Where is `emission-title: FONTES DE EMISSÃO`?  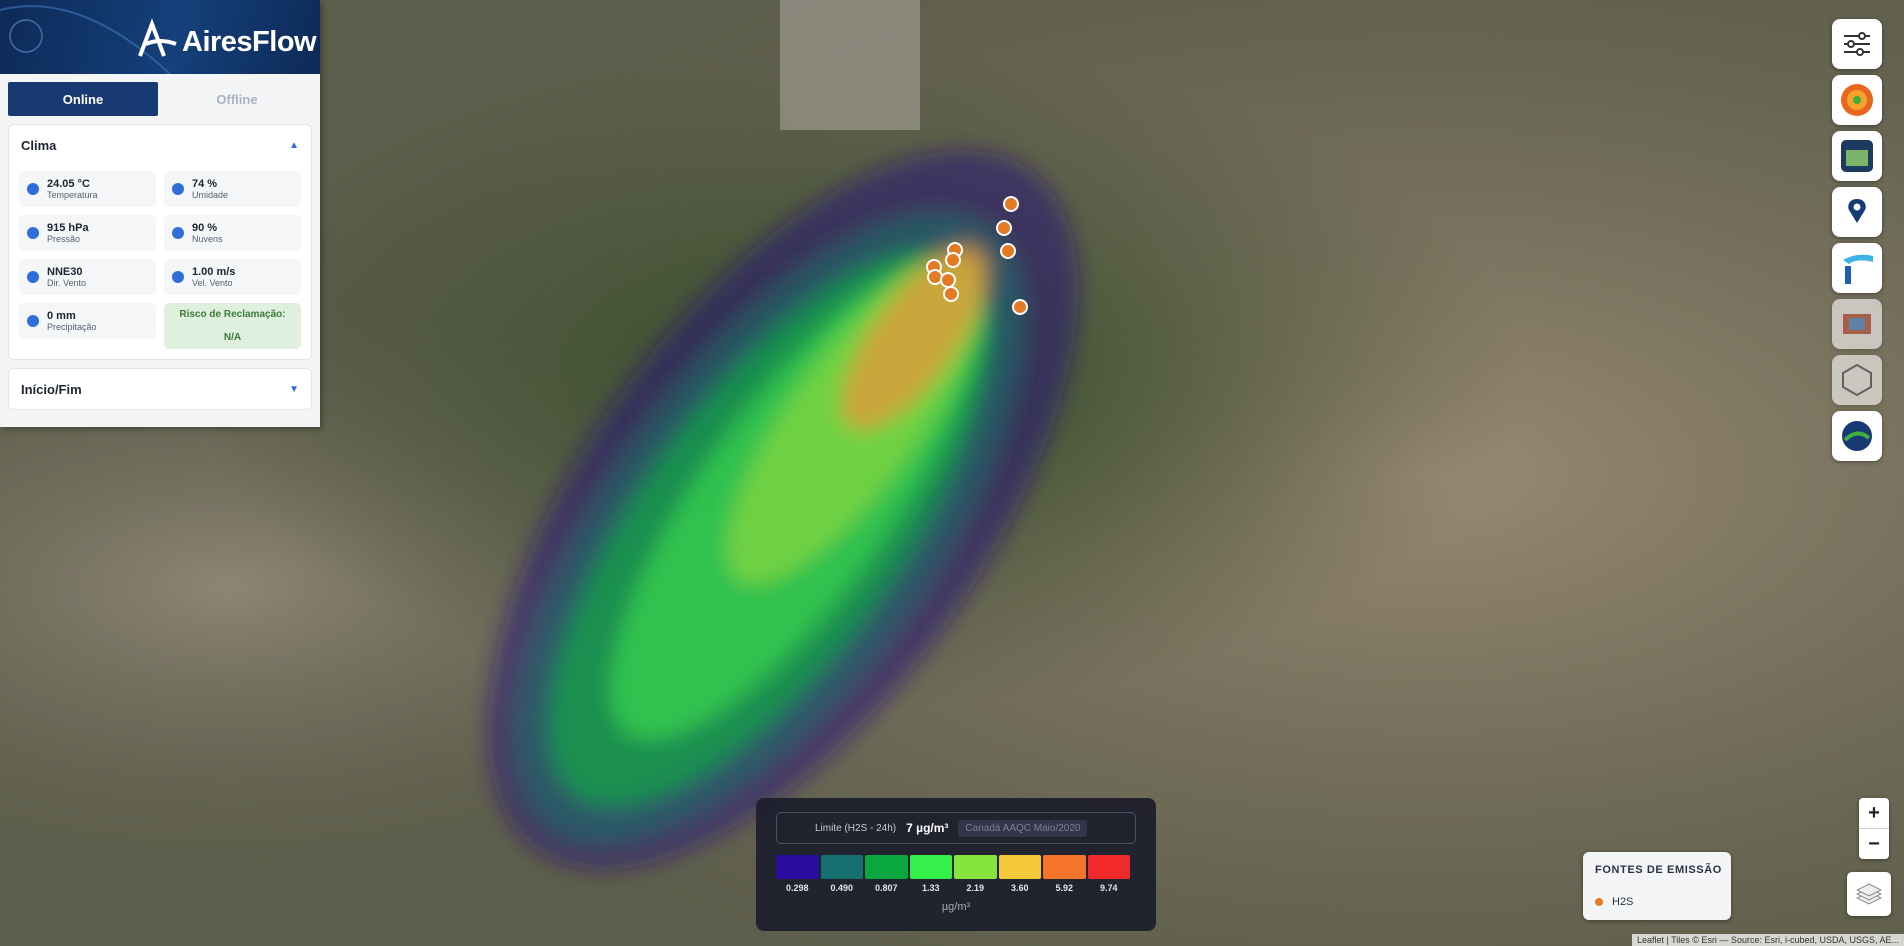
emission-title: FONTES DE EMISSÃO is located at coordinates (1658, 870).